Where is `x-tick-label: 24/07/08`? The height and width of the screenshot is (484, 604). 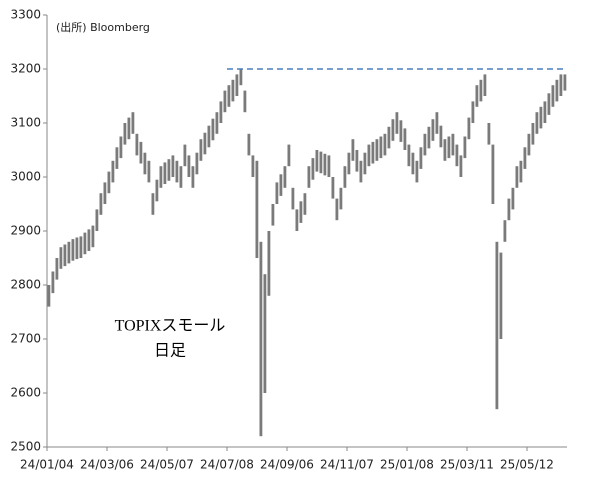
x-tick-label: 24/07/08 is located at coordinates (227, 465).